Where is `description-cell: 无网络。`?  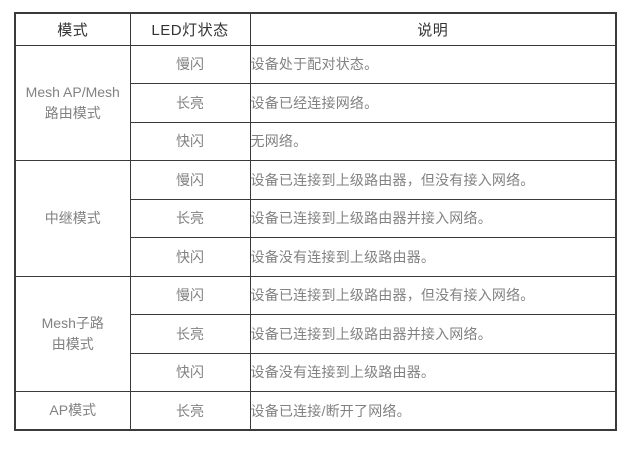 description-cell: 无网络。 is located at coordinates (433, 141).